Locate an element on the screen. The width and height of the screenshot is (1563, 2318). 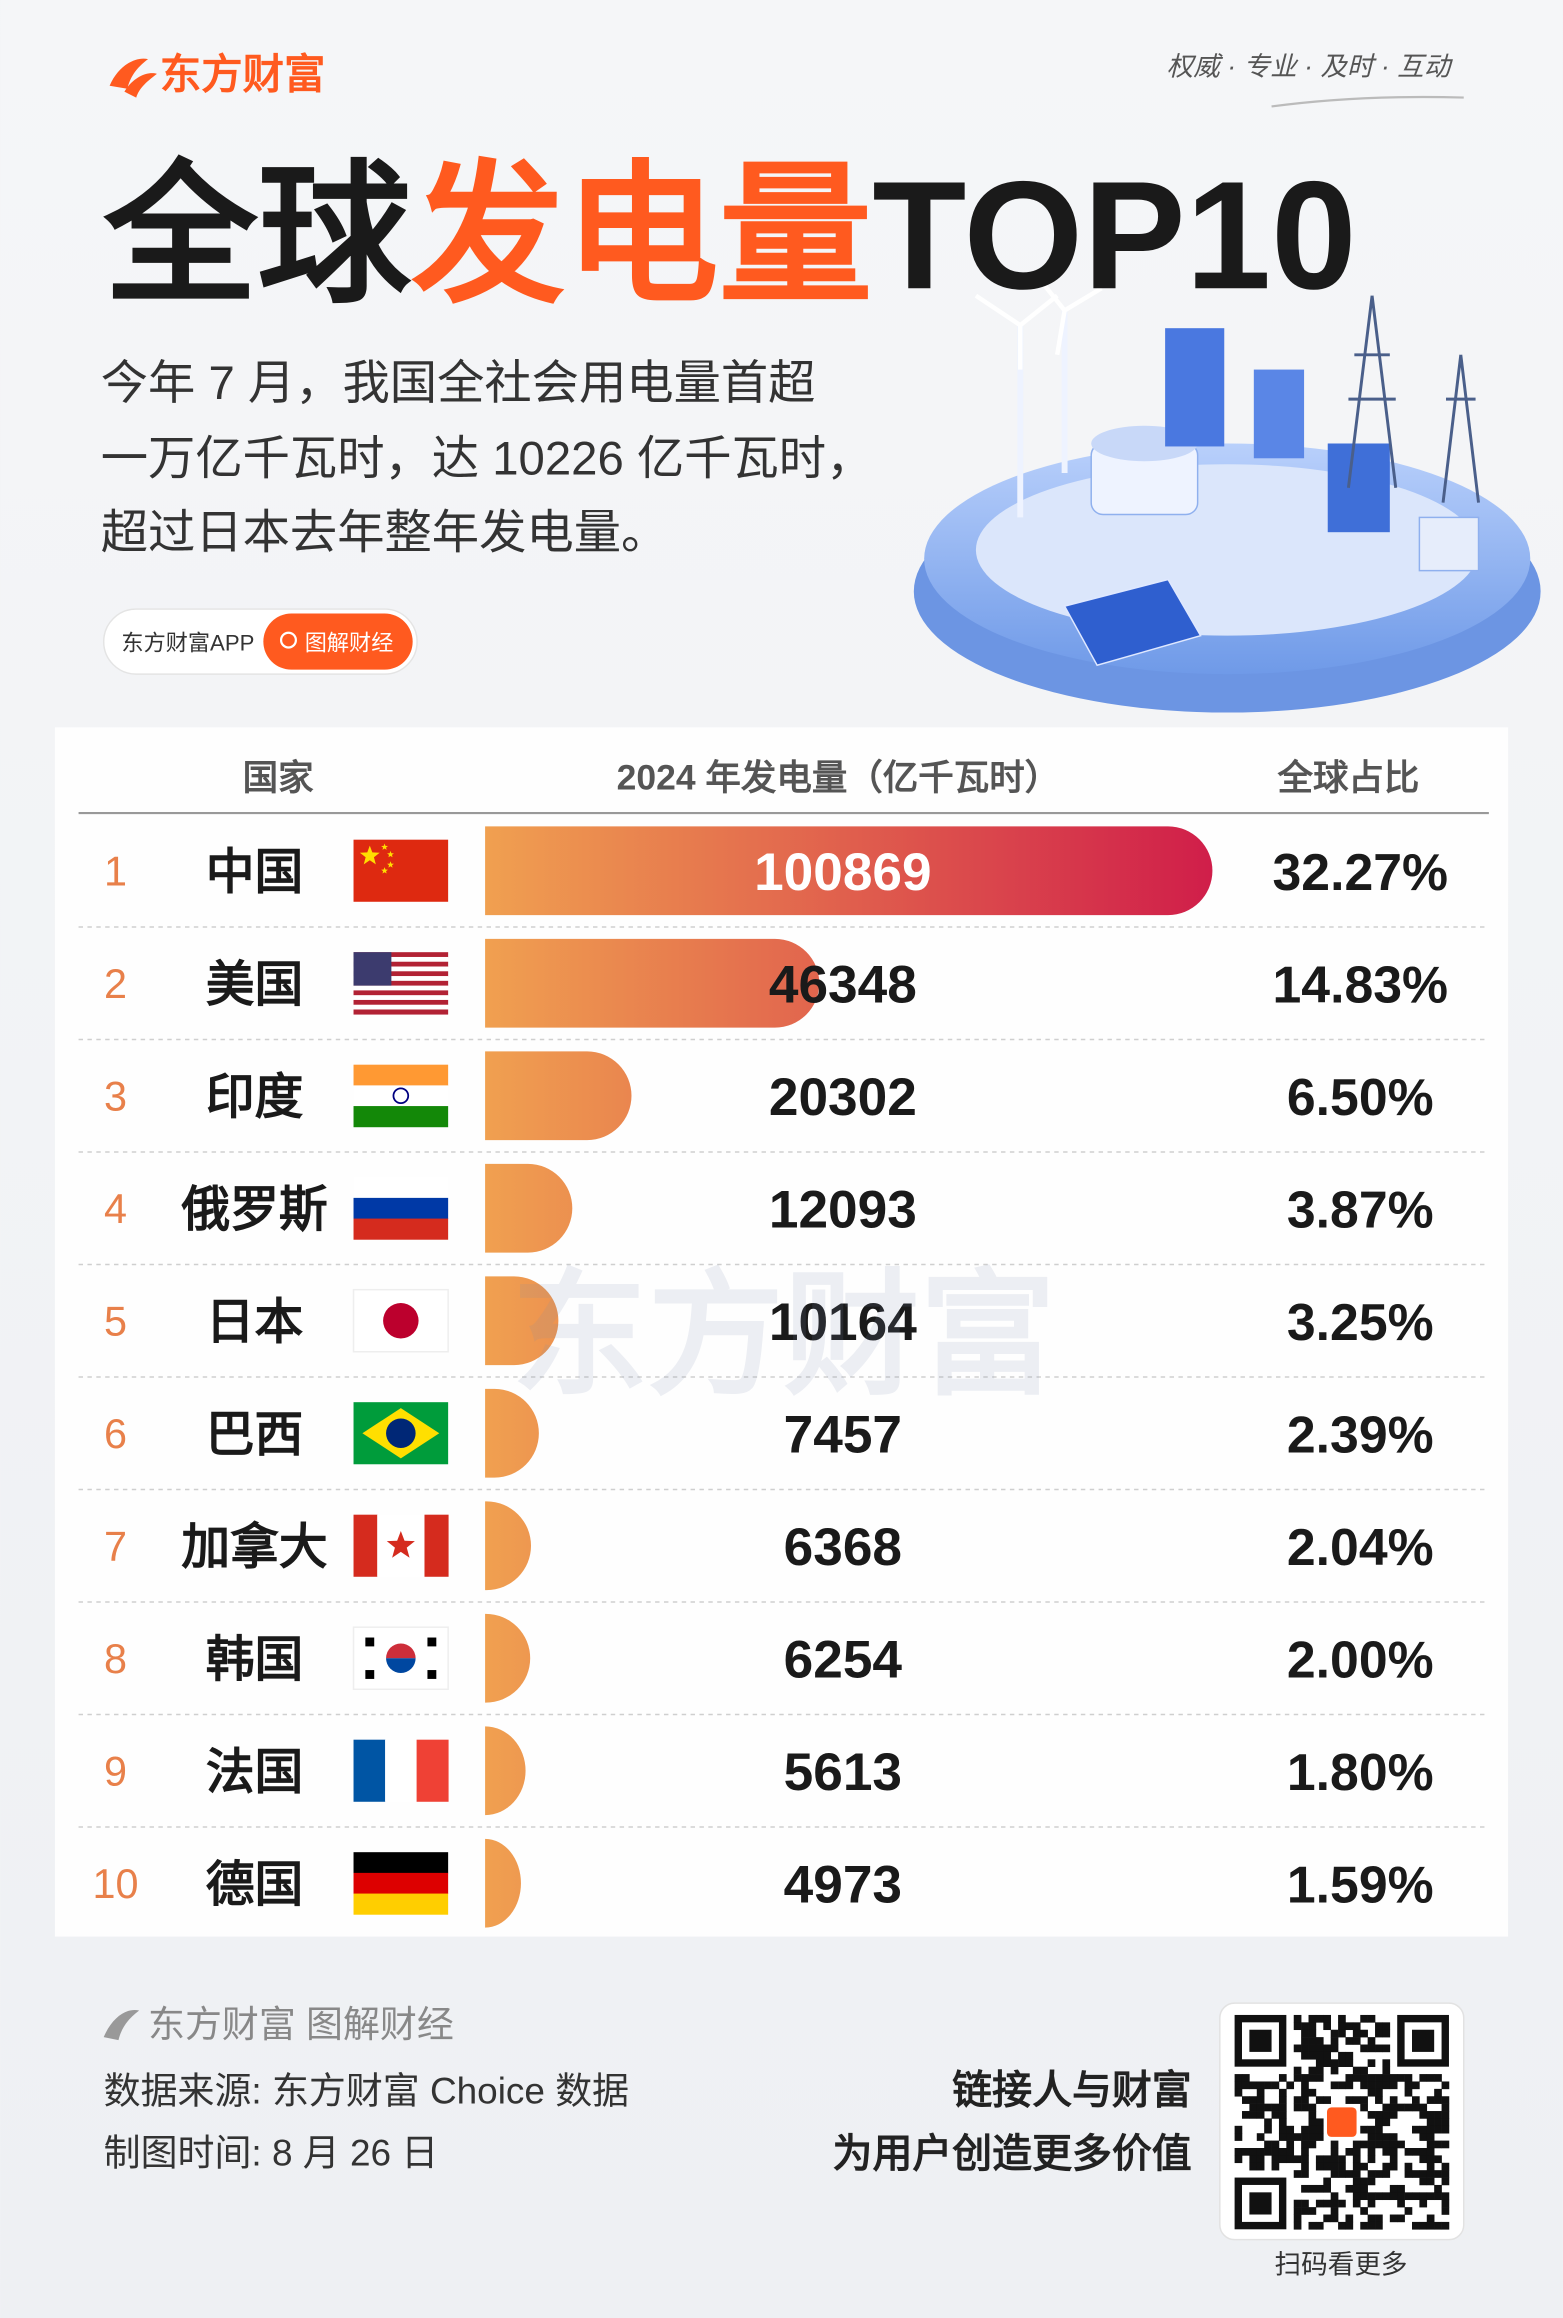
solar-panel is located at coordinates (1132, 622).